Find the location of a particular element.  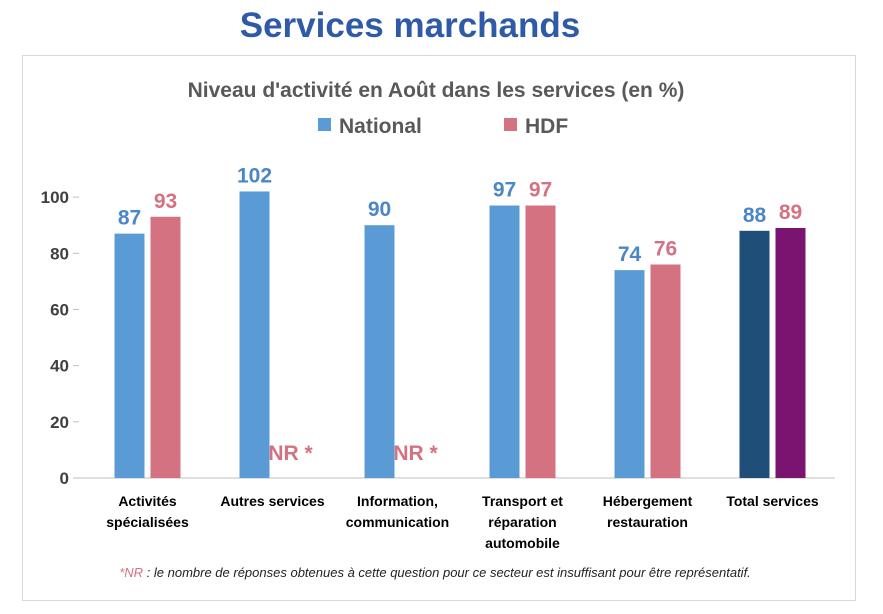

x-category-label: Total services is located at coordinates (772, 501).